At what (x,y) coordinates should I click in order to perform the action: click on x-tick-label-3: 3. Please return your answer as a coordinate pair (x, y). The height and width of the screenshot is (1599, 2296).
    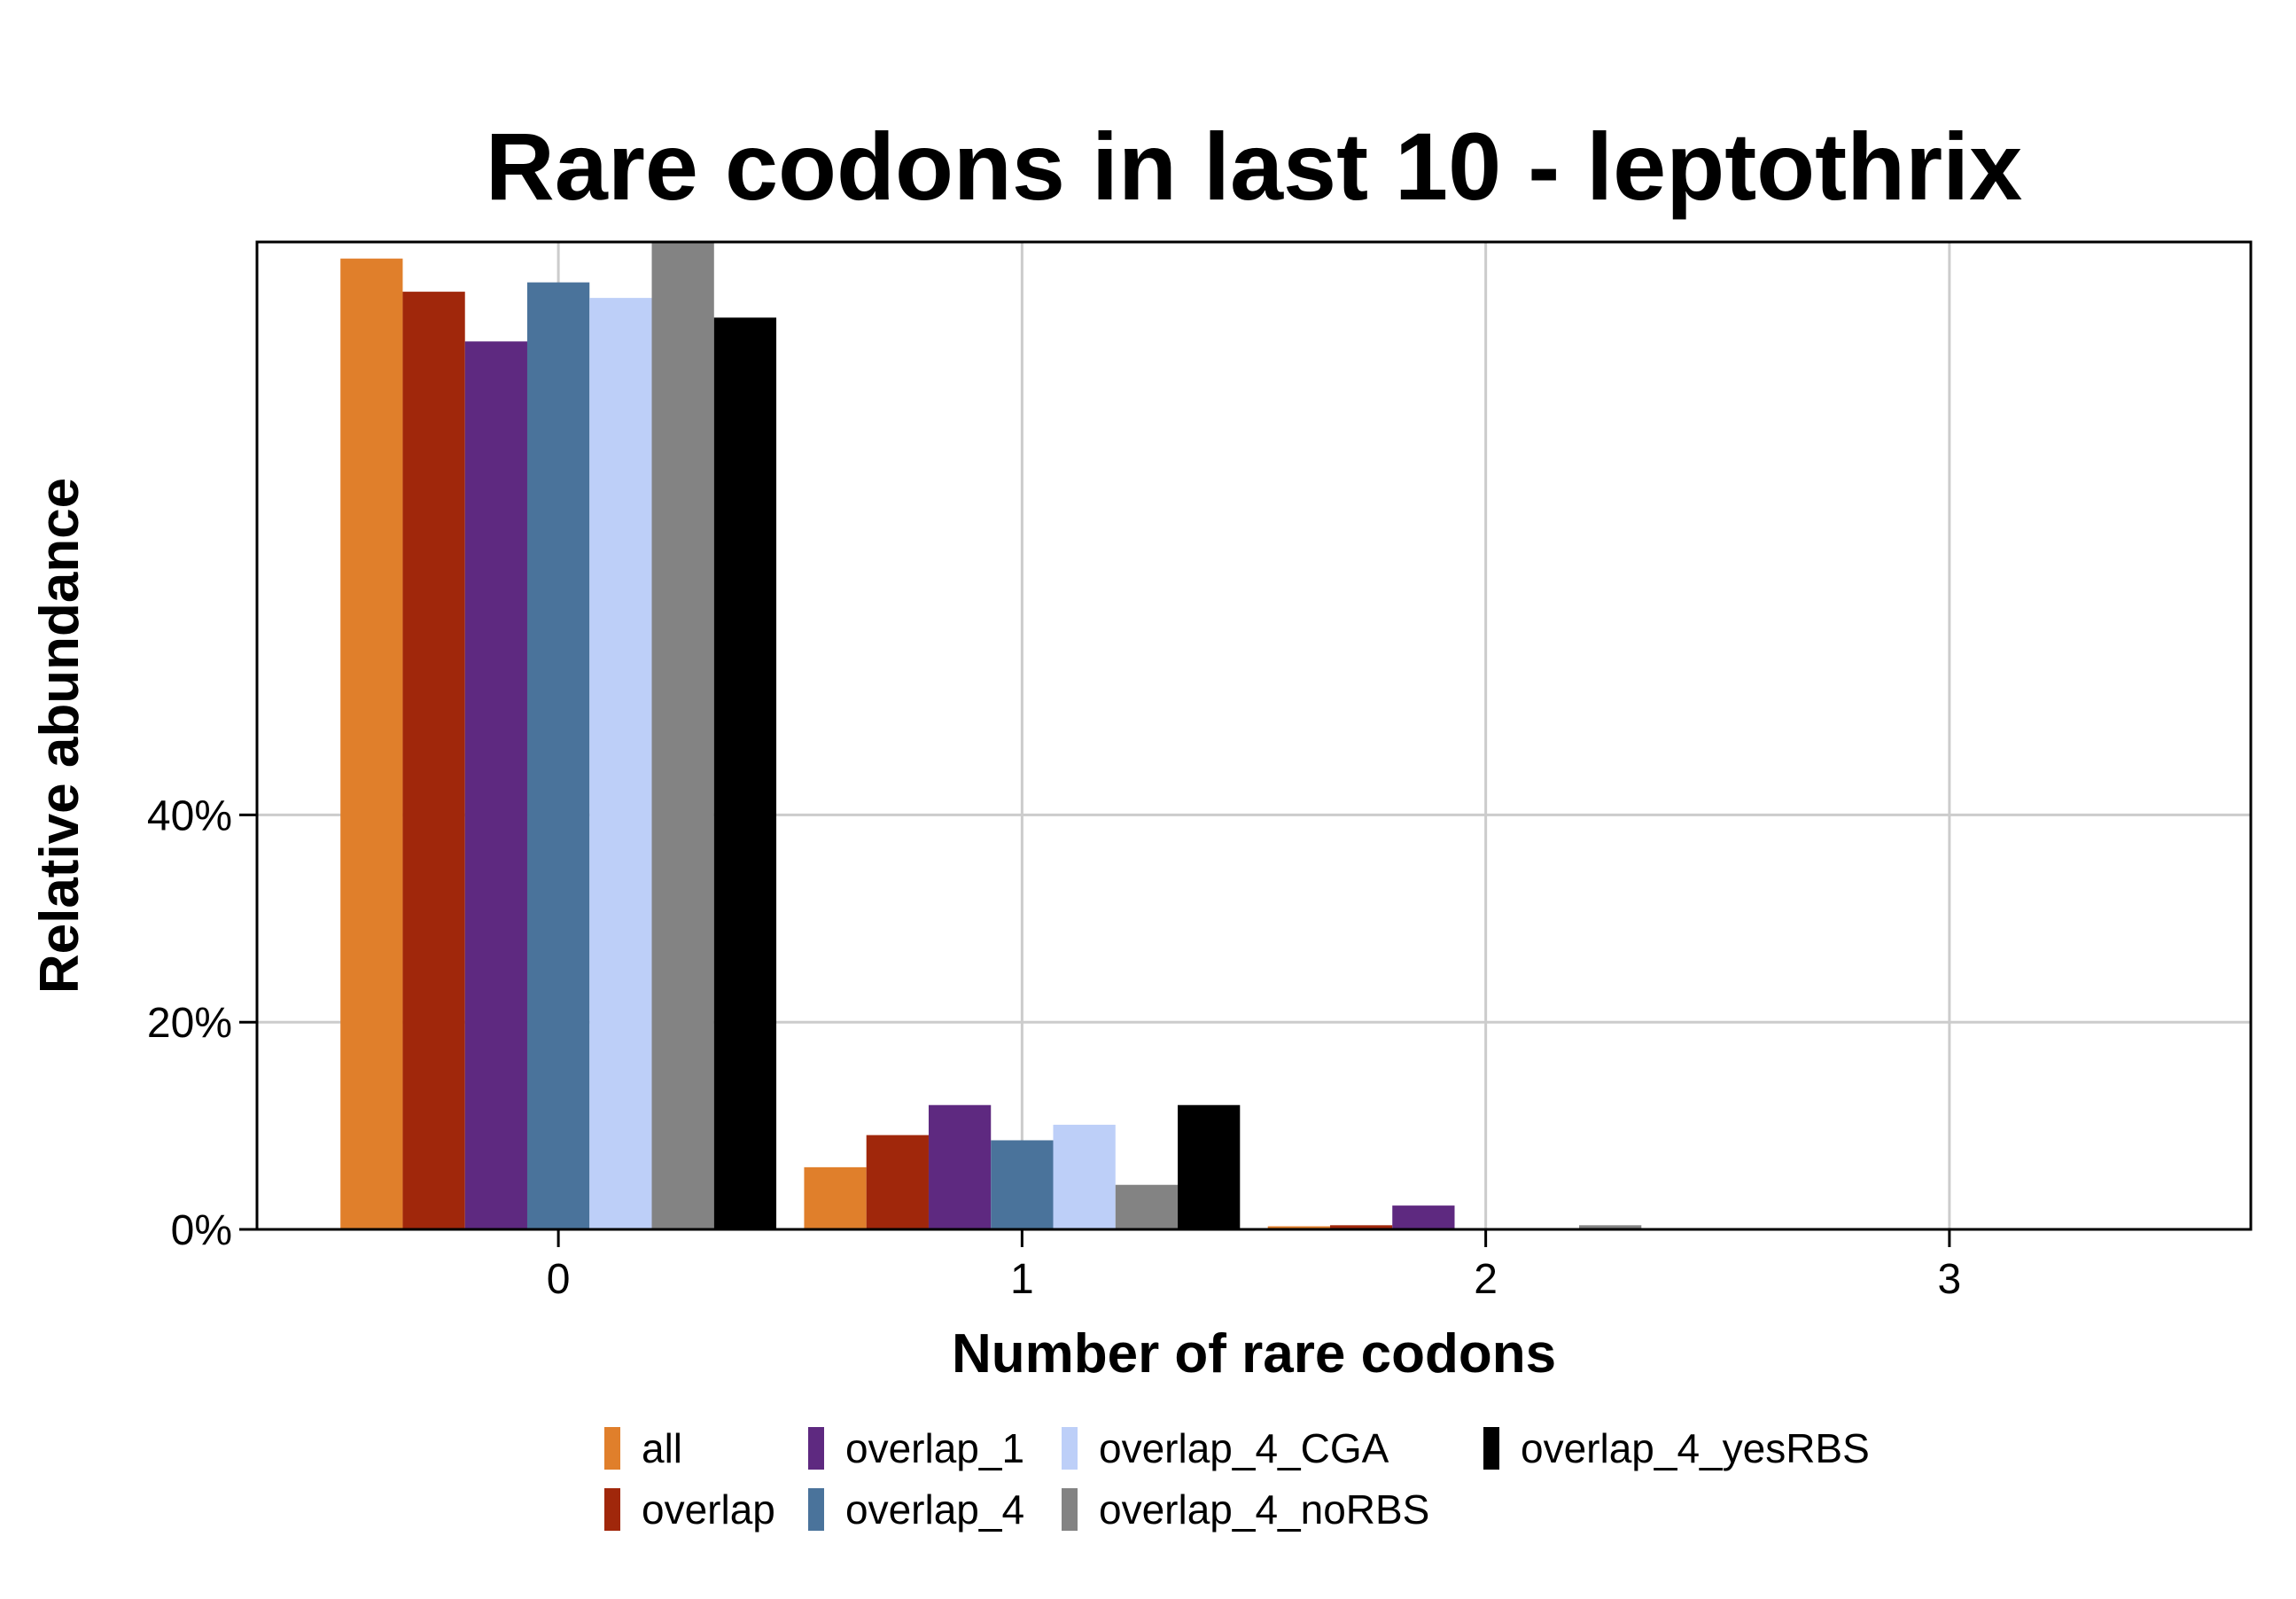
    Looking at the image, I should click on (1950, 1279).